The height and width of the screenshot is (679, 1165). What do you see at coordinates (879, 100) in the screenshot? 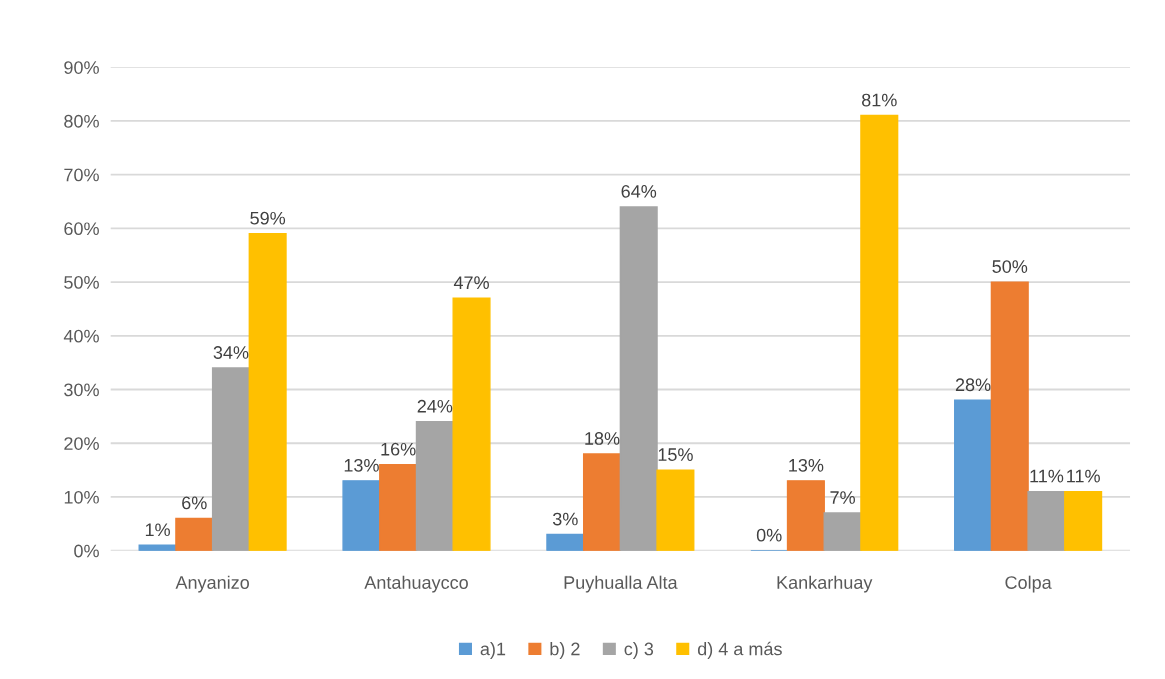
I see `data-label: 81%` at bounding box center [879, 100].